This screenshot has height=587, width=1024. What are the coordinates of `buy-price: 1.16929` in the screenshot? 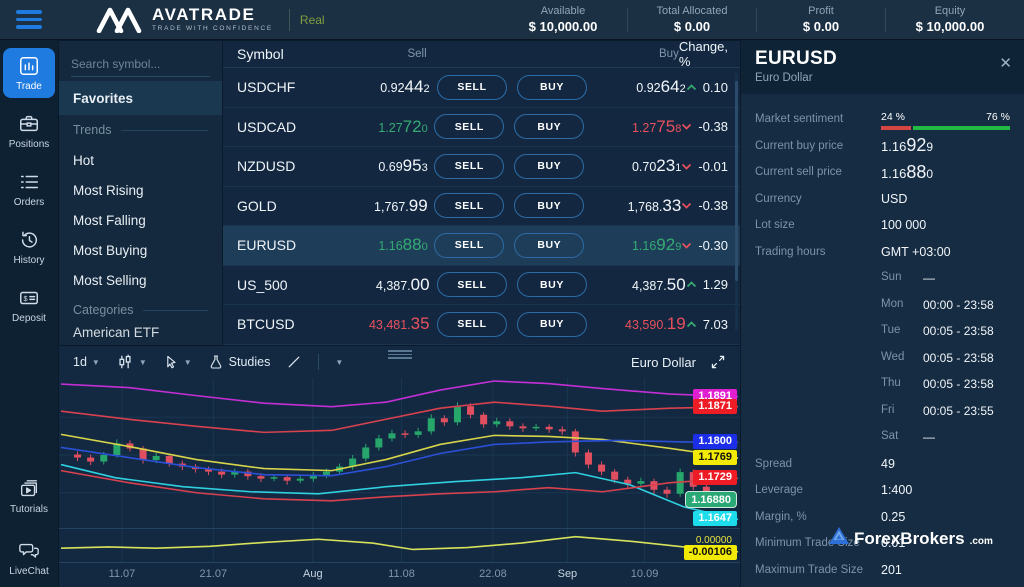 It's located at (636, 245).